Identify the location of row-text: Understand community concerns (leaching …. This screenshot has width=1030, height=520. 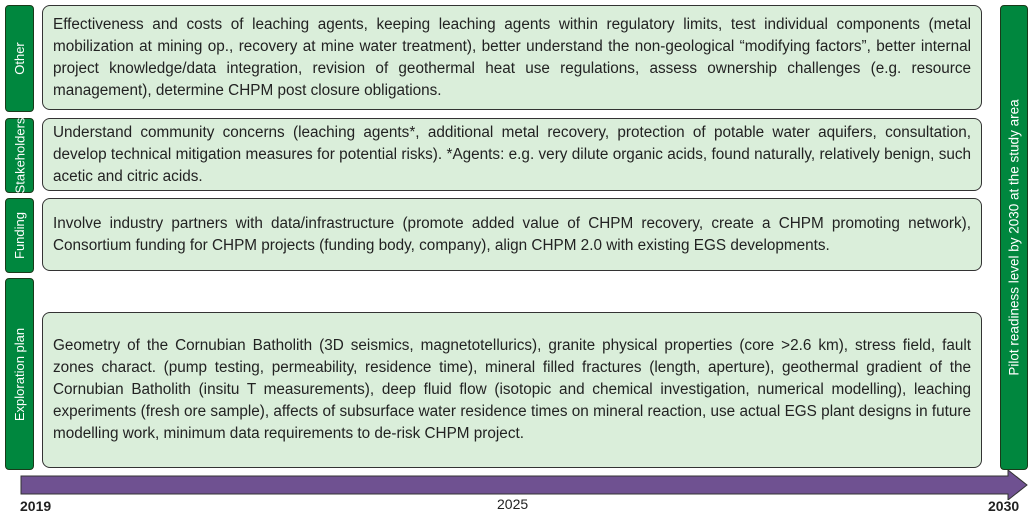
(512, 154).